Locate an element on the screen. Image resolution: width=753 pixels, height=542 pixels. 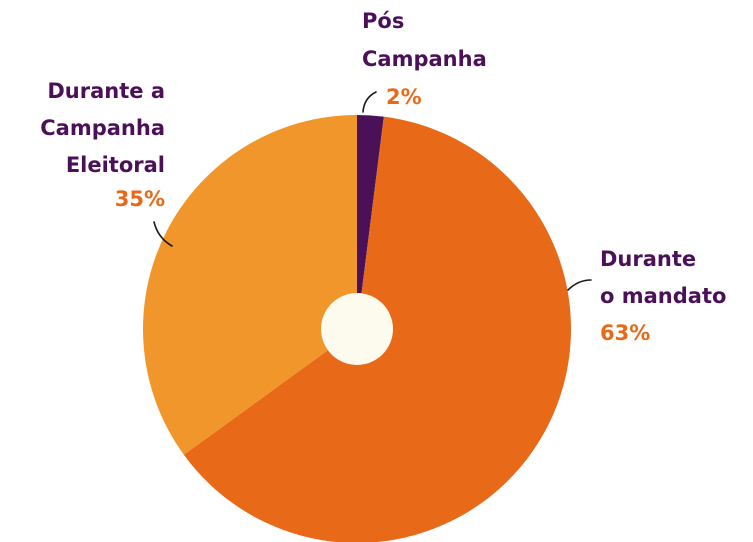
value-label: 2% is located at coordinates (404, 97).